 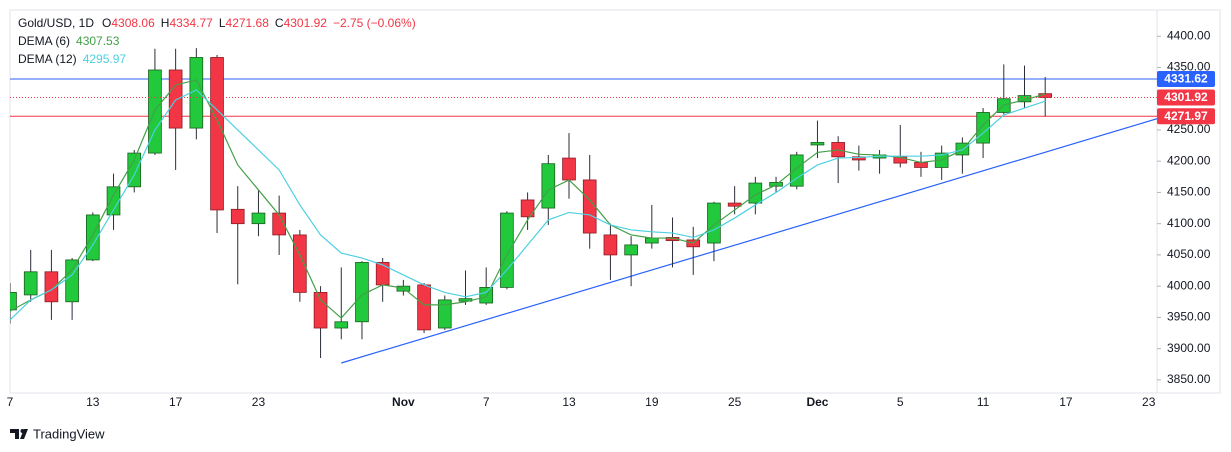 I want to click on x-tick-label: 25, so click(x=735, y=402).